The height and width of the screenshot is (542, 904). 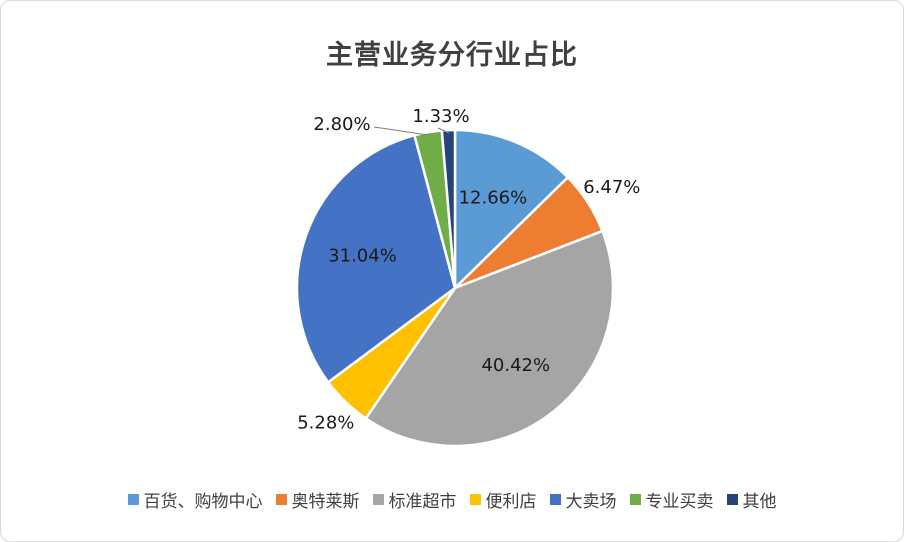 I want to click on legend-label: 大卖场, so click(x=591, y=502).